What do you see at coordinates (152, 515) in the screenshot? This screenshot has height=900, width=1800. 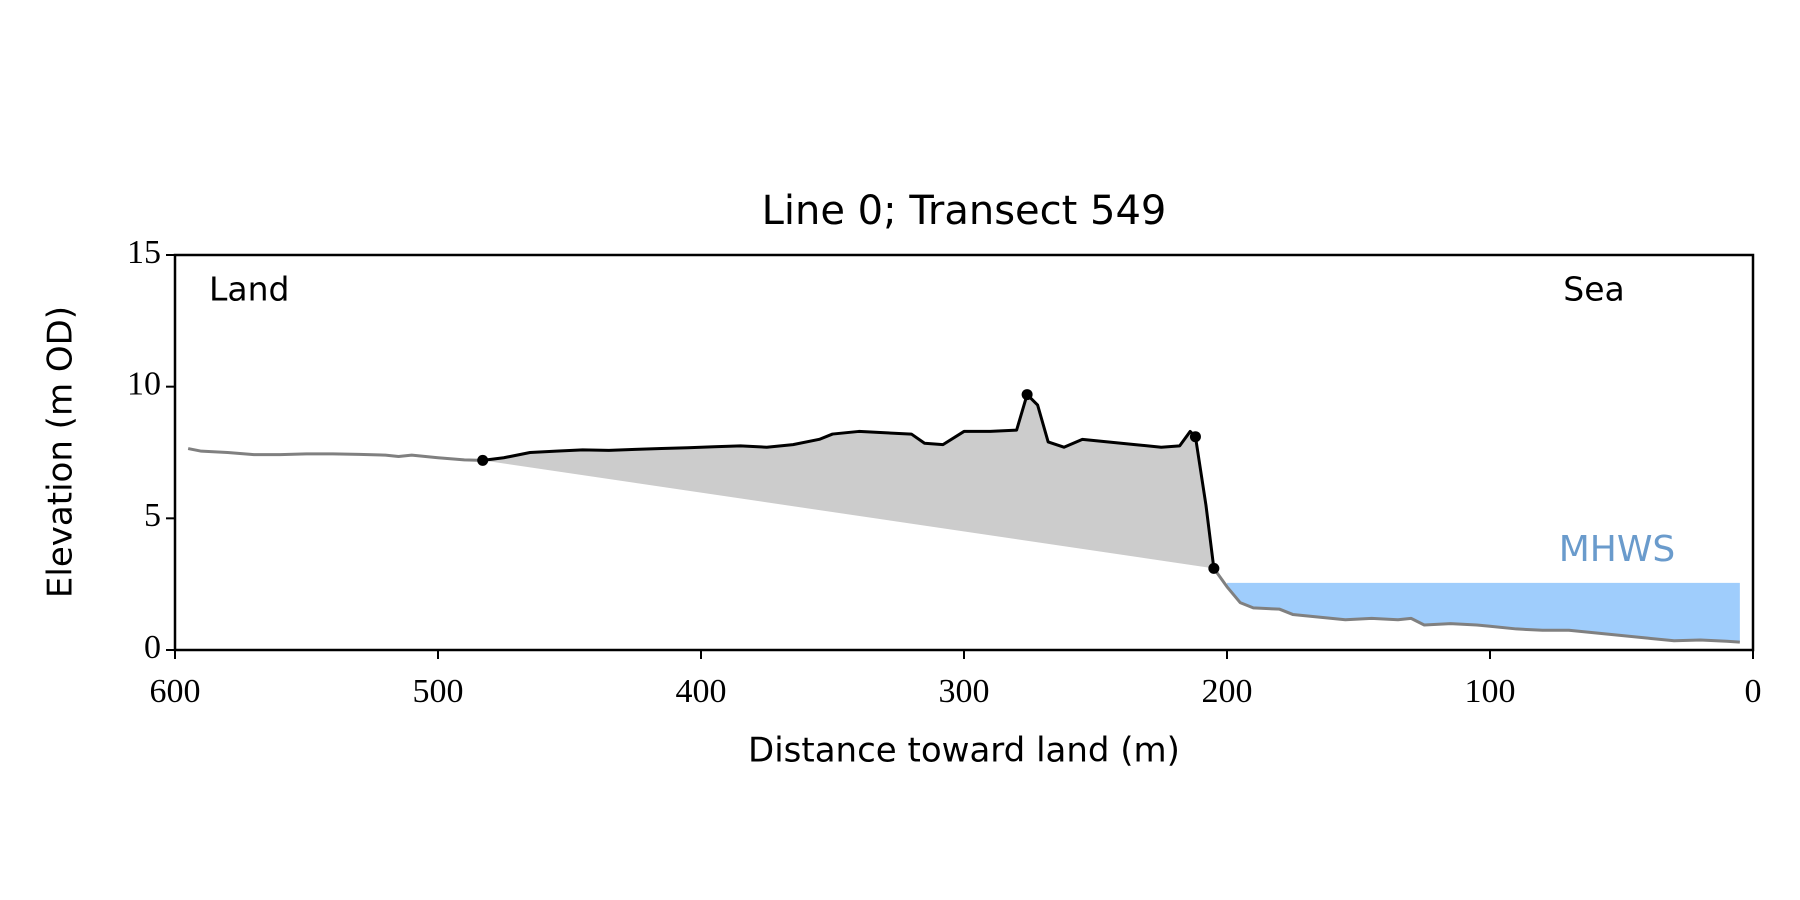 I see `y-tick-label: 5` at bounding box center [152, 515].